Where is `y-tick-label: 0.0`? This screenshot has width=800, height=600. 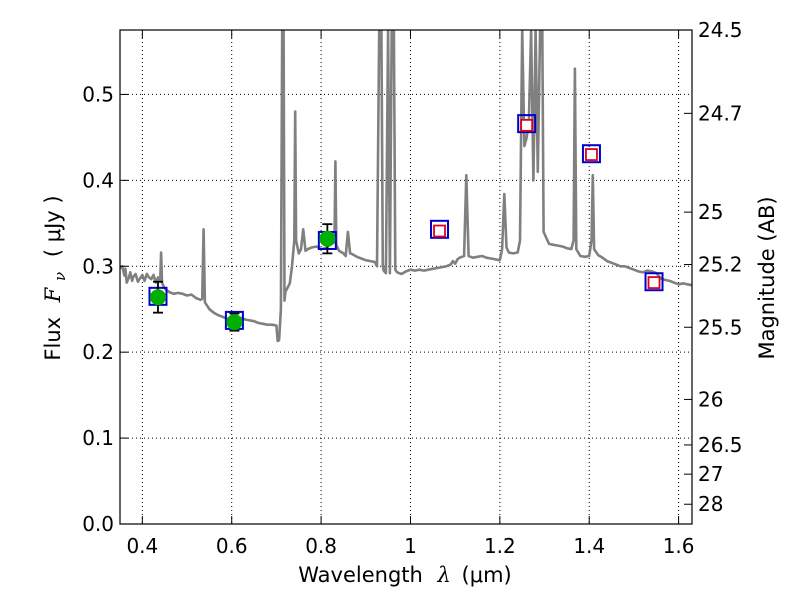
y-tick-label: 0.0 is located at coordinates (98, 524).